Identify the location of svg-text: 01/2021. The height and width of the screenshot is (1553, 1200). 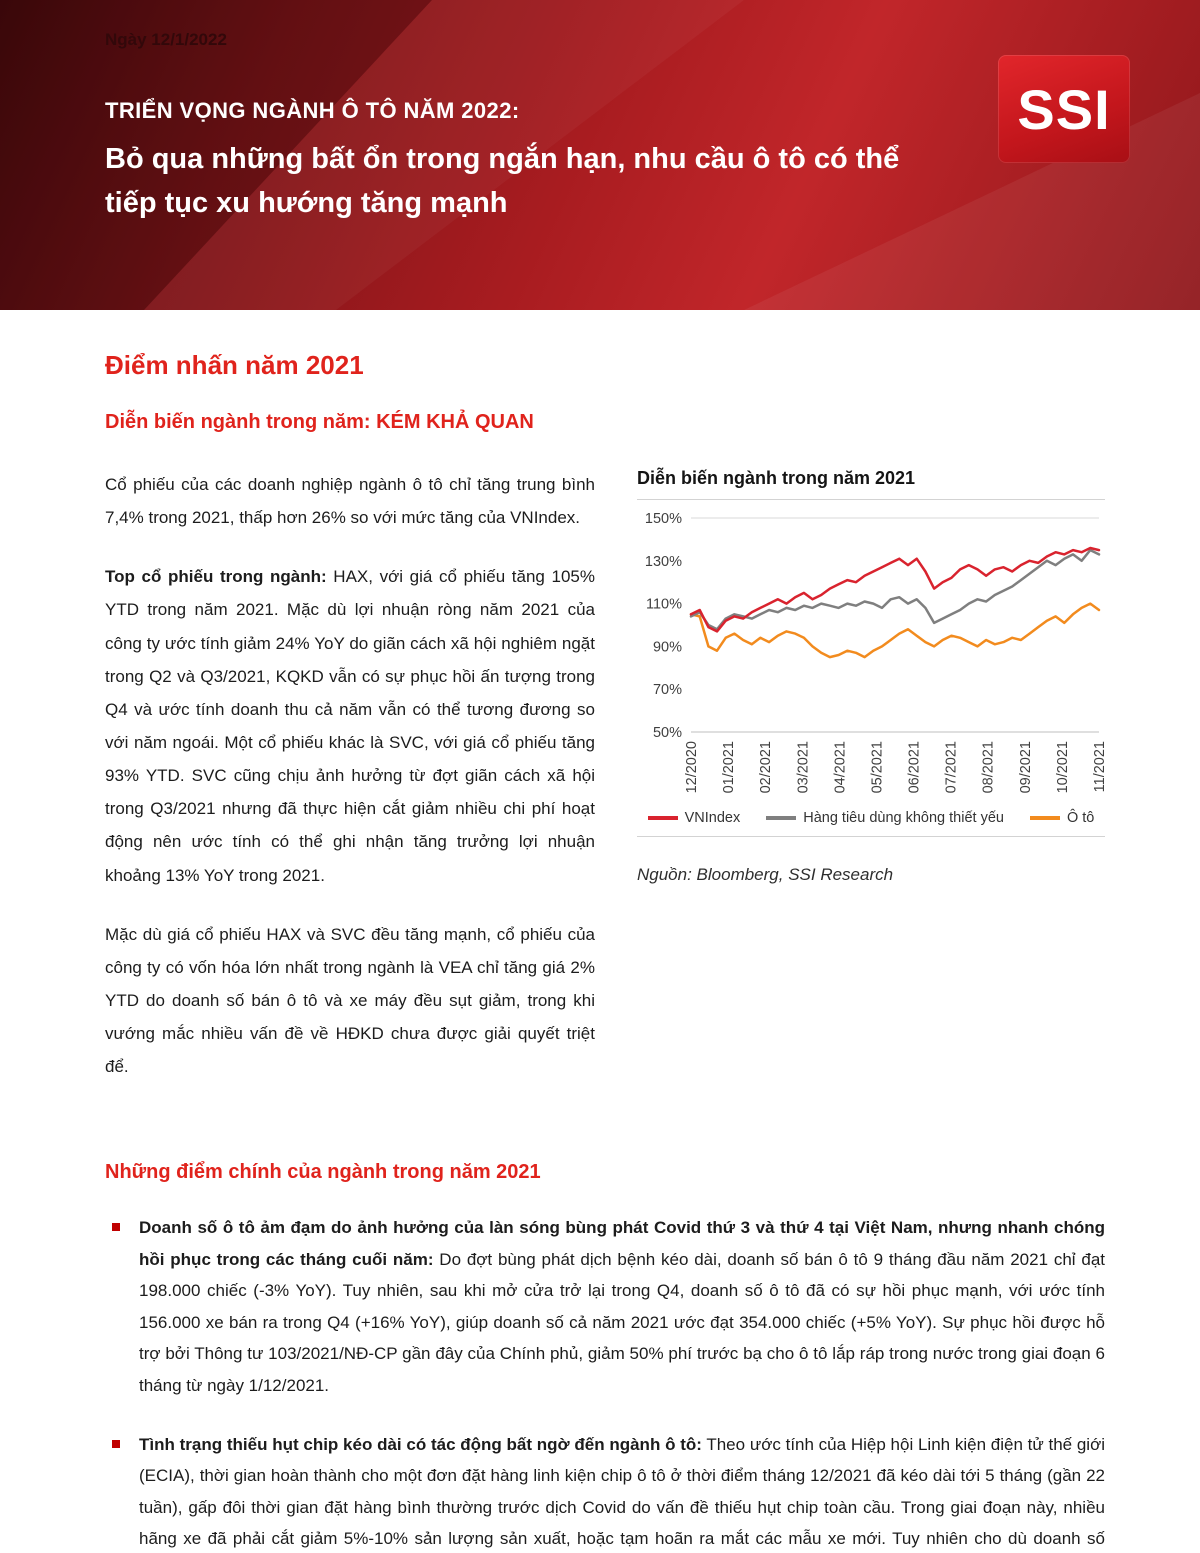
(729, 767).